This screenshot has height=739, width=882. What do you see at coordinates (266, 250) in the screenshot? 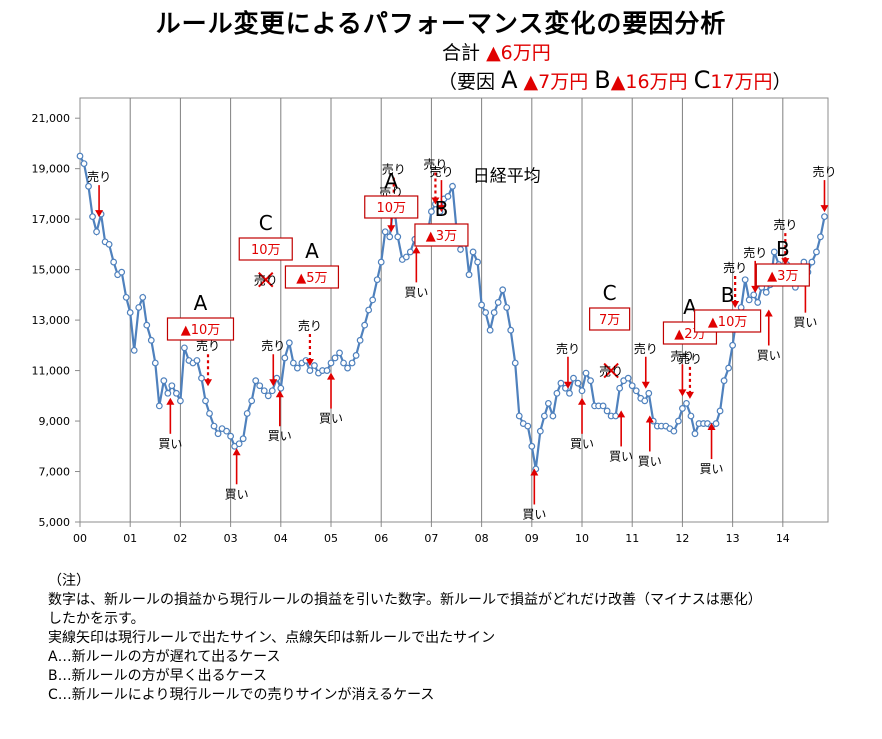
I see `amount-label: 10万` at bounding box center [266, 250].